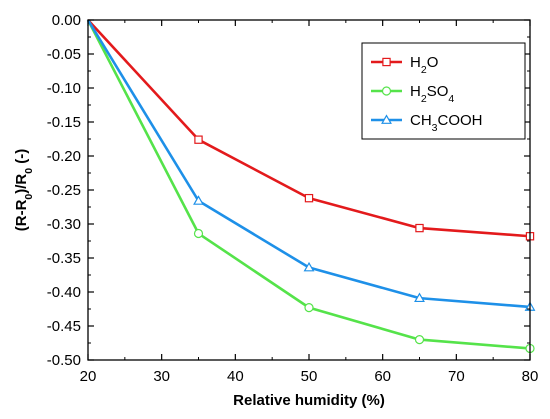 The image size is (550, 419). I want to click on x-tick-label: 60, so click(382, 376).